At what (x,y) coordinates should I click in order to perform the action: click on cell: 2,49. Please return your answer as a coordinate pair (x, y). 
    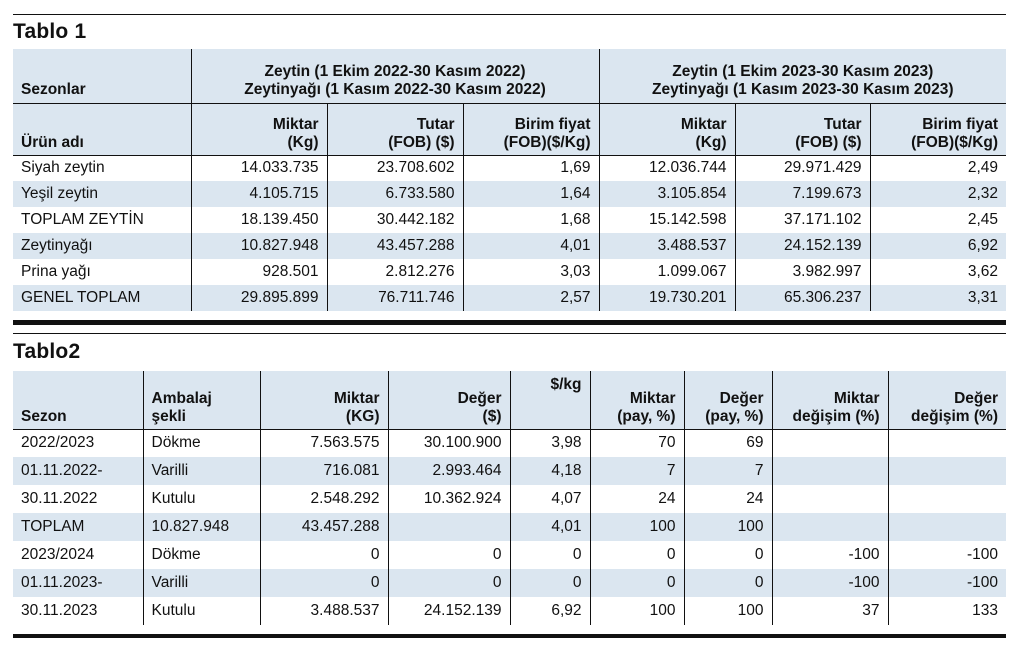
    Looking at the image, I should click on (938, 167).